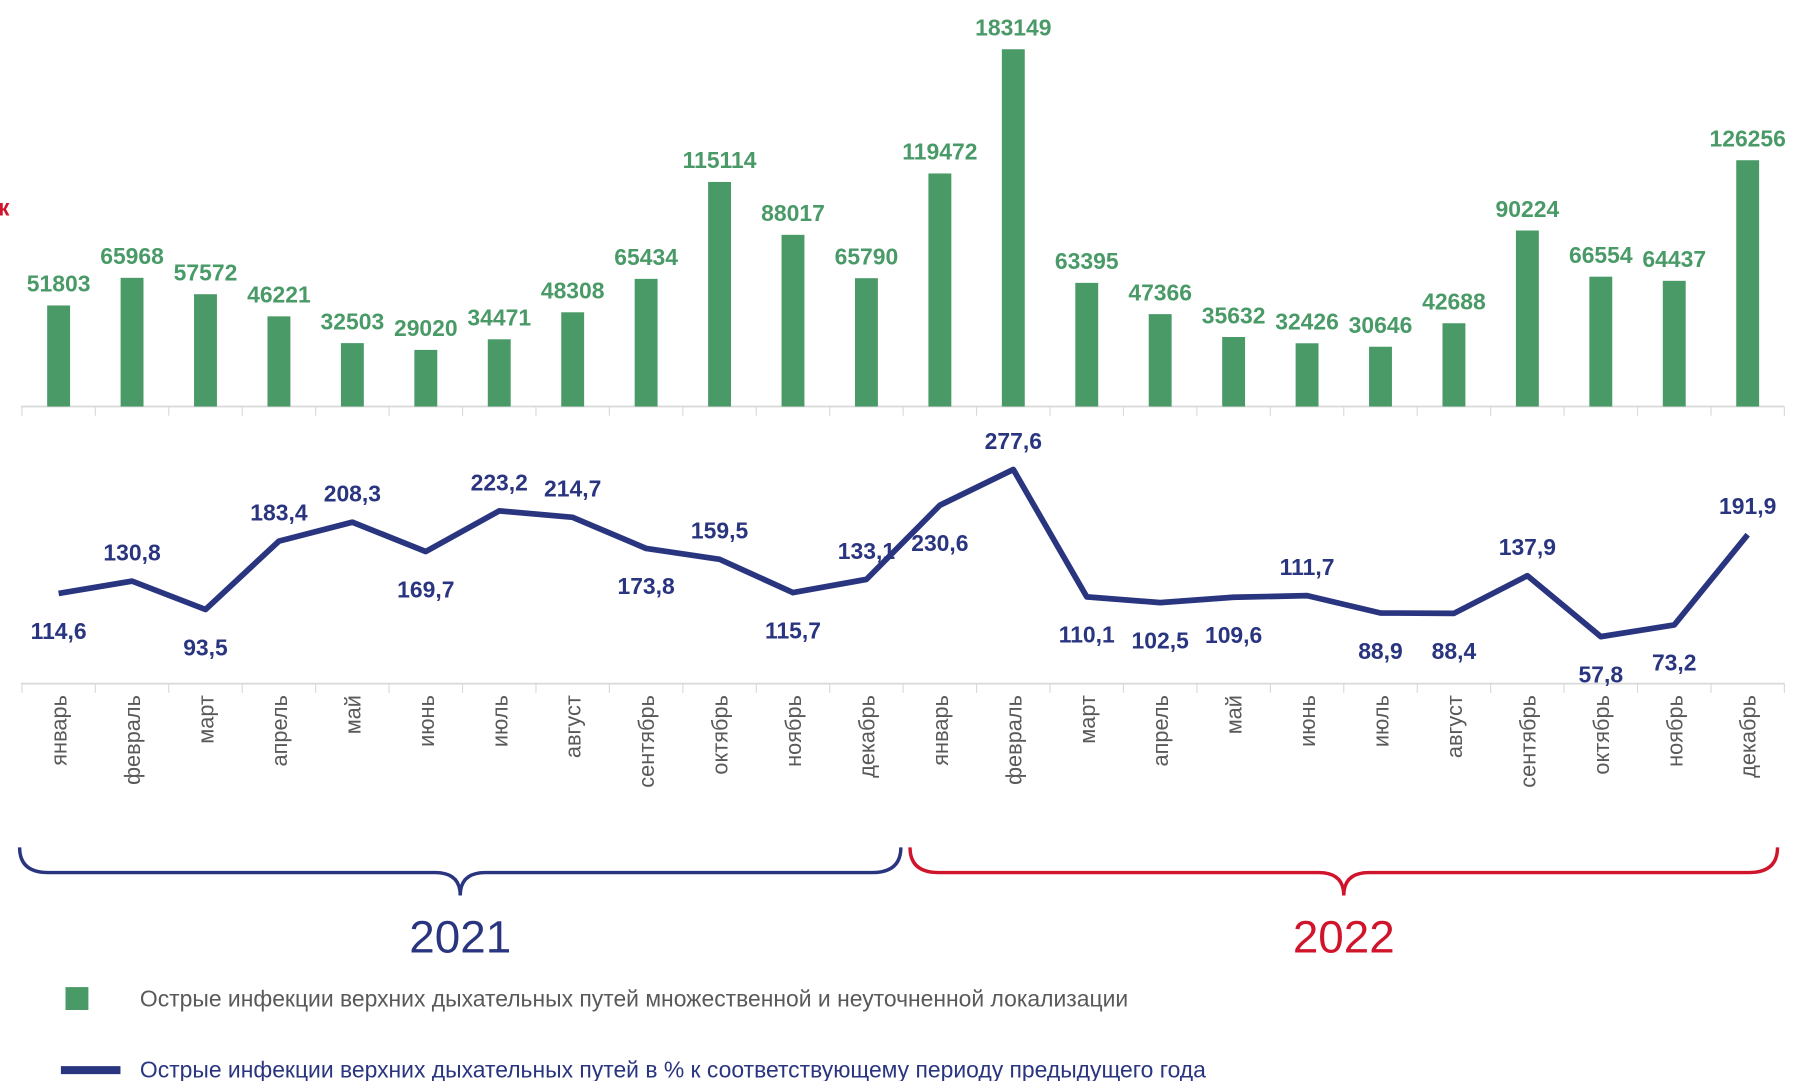 This screenshot has width=1796, height=1086. What do you see at coordinates (206, 272) in the screenshot?
I see `data-label: 57572` at bounding box center [206, 272].